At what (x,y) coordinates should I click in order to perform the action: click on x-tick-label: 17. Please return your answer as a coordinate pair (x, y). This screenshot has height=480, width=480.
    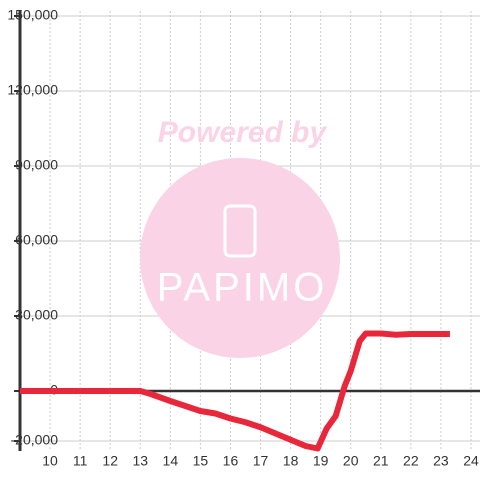
    Looking at the image, I should click on (261, 461).